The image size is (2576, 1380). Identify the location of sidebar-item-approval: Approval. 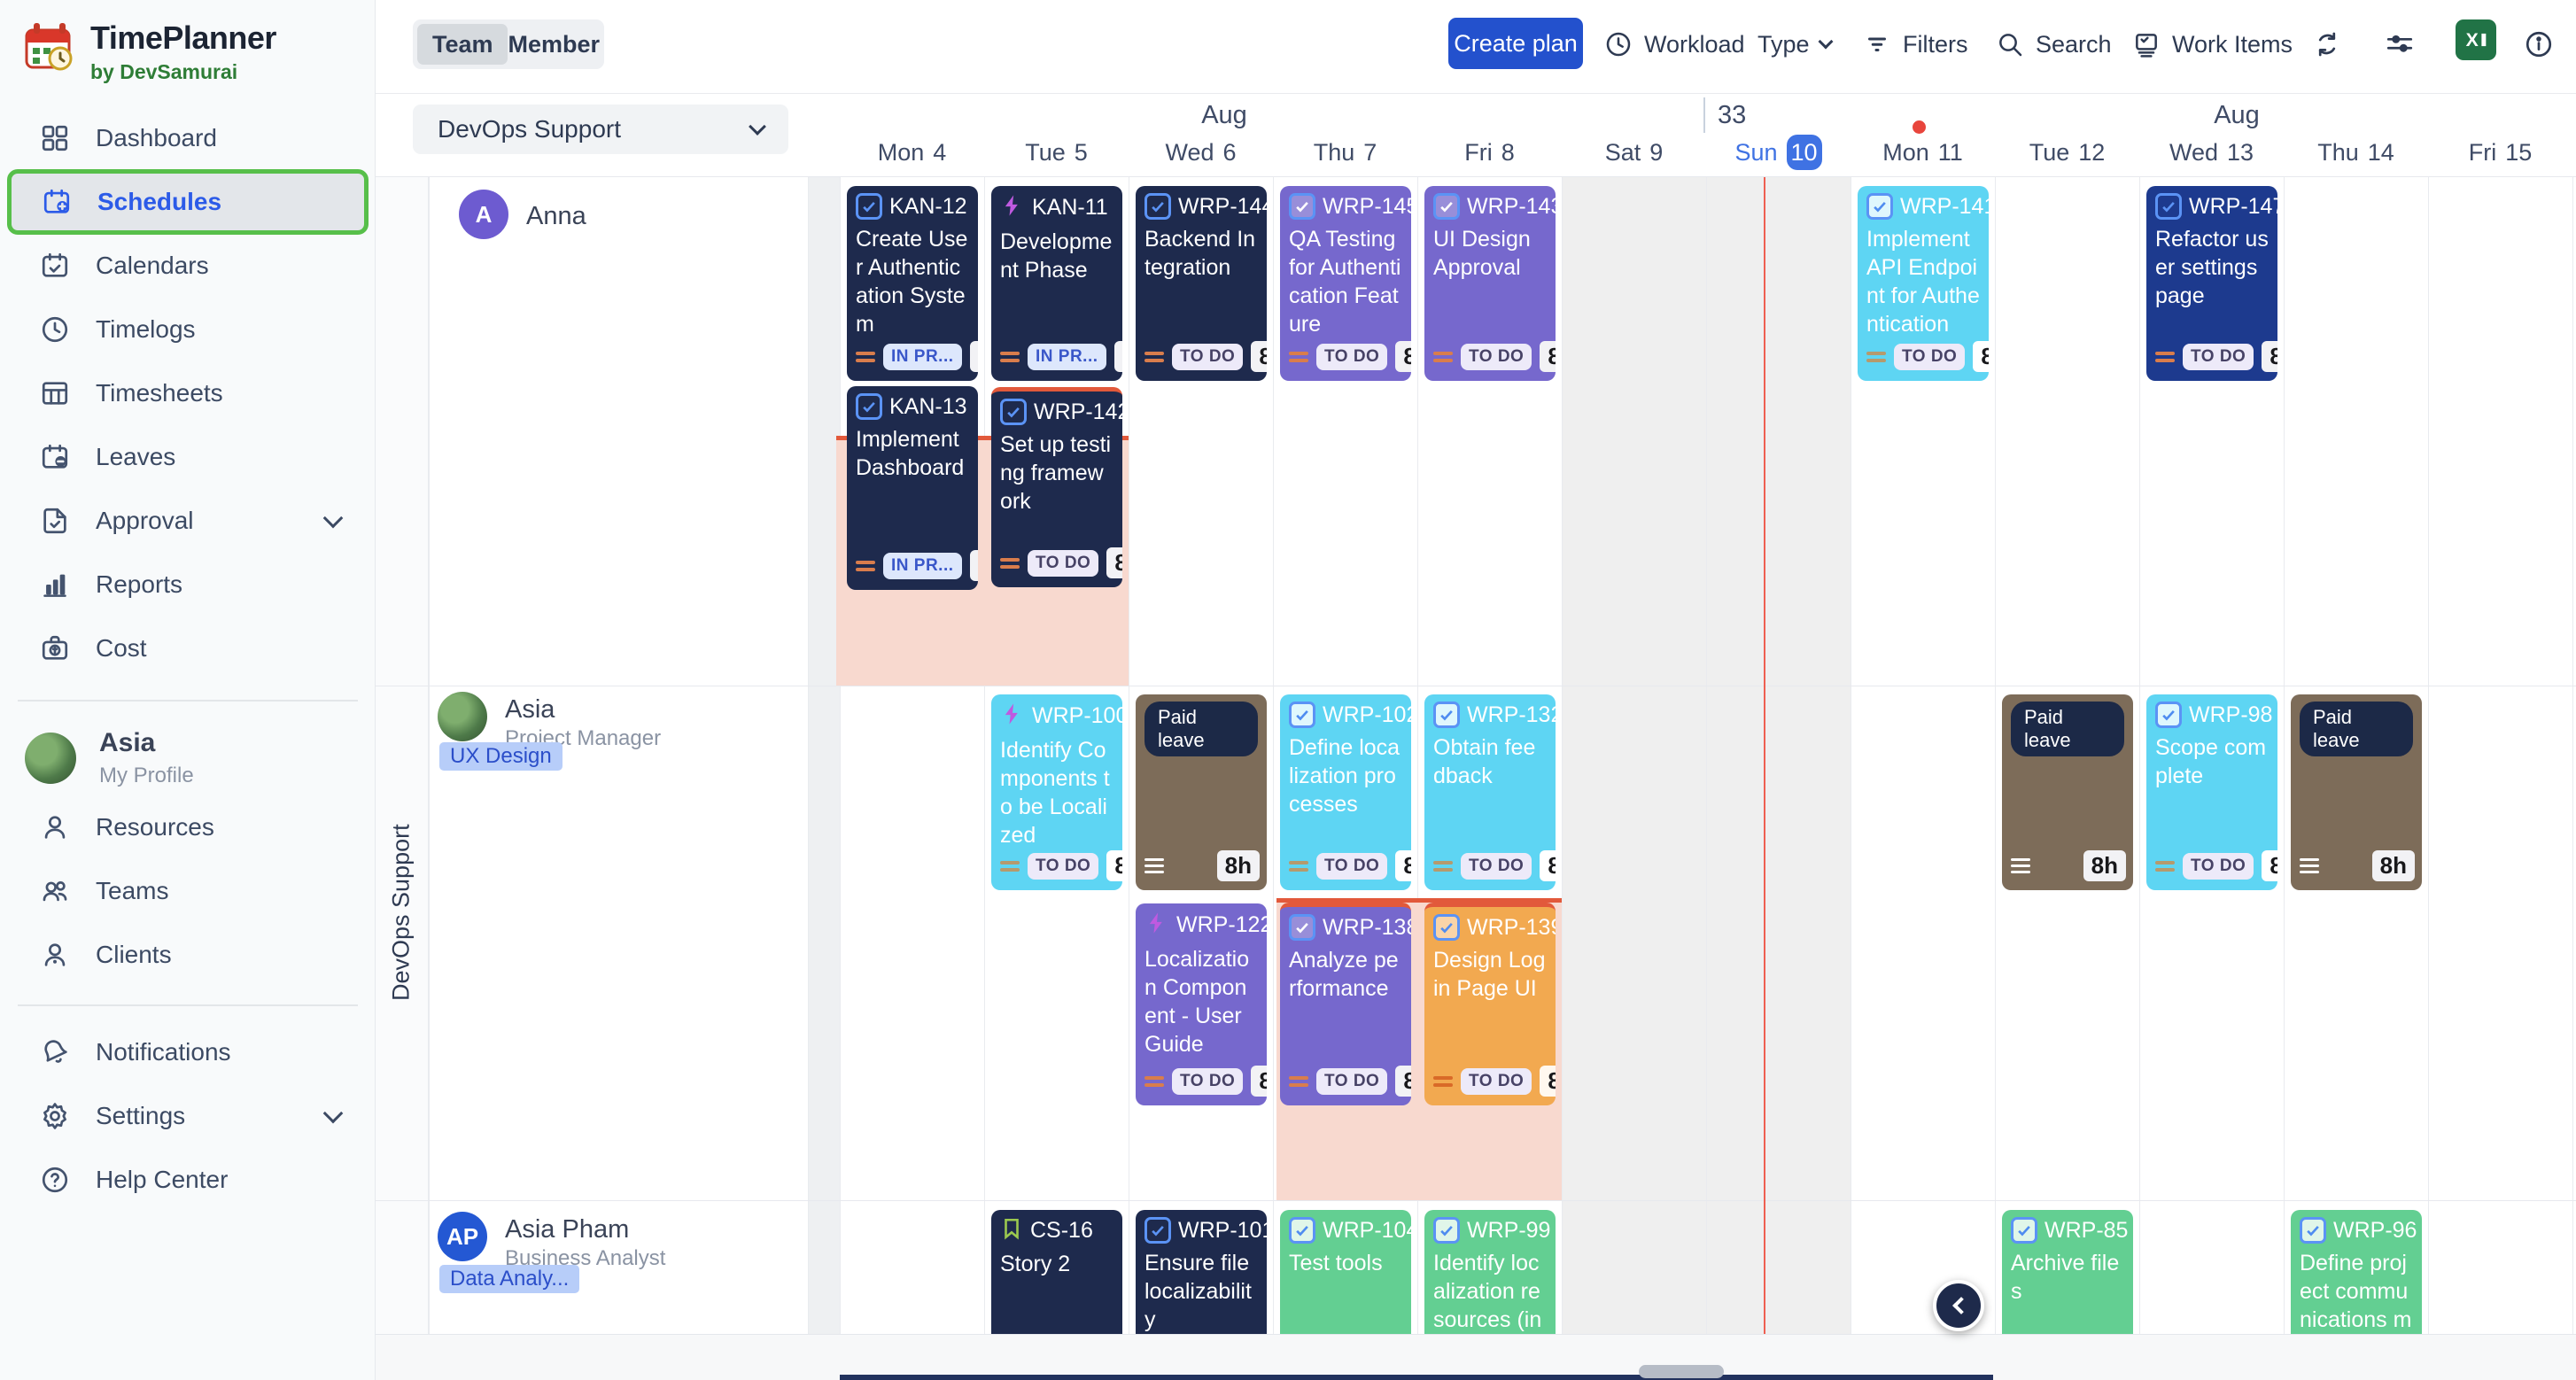
(188, 521).